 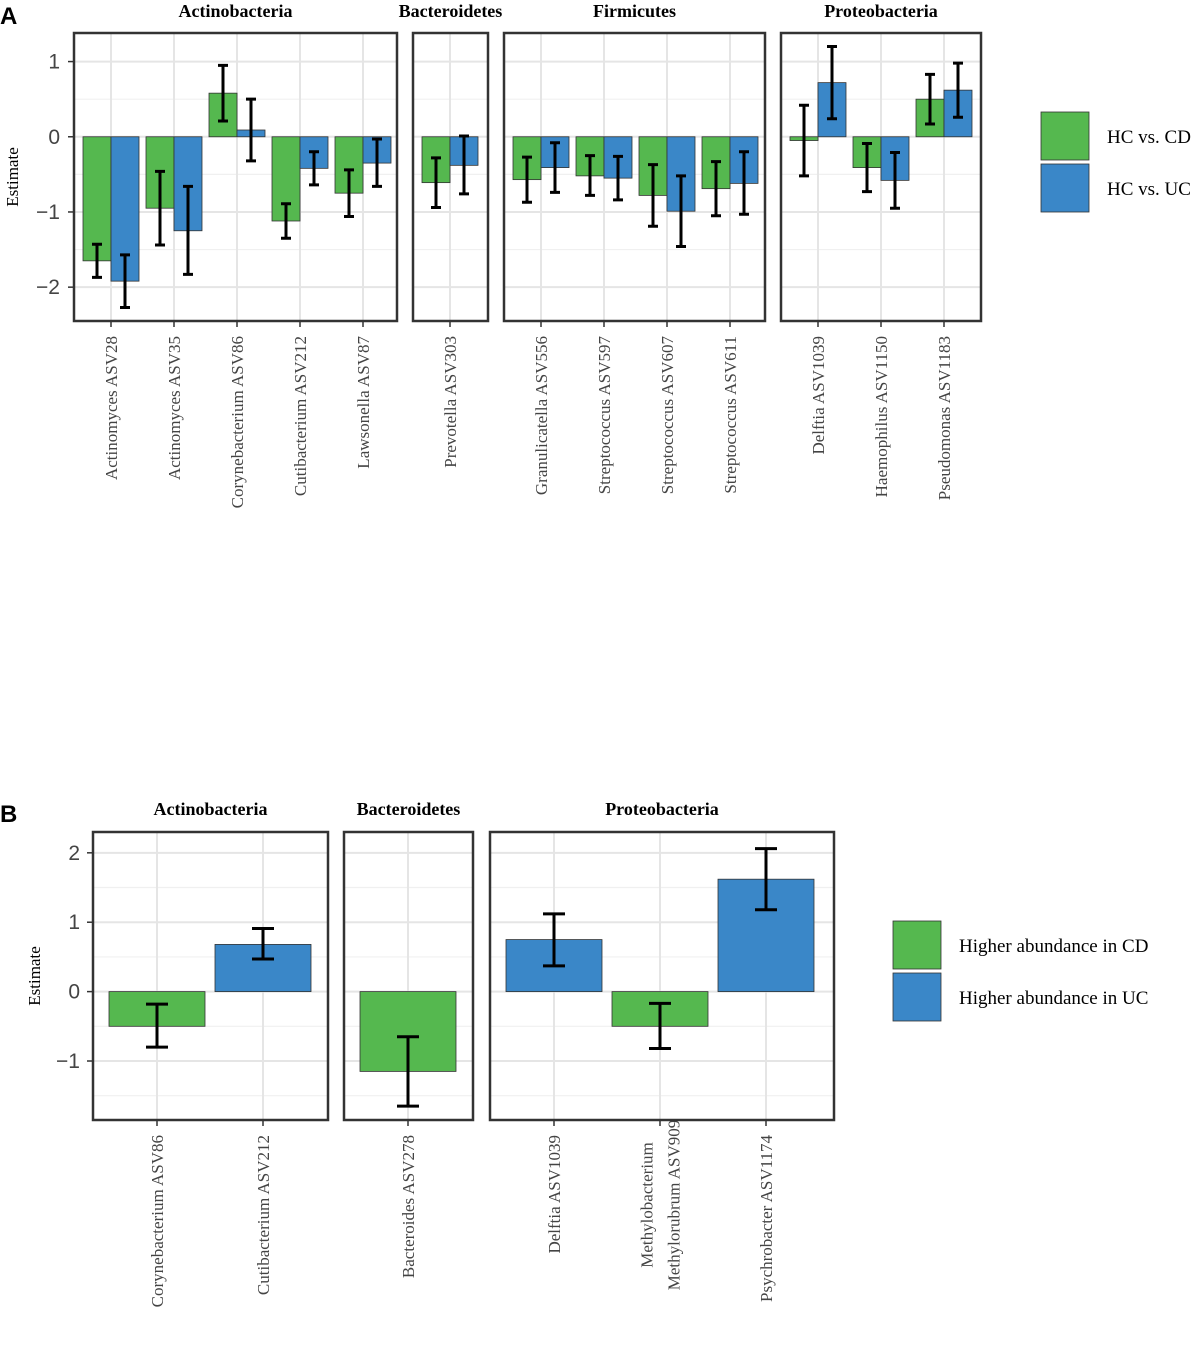 What do you see at coordinates (653, 195) in the screenshot?
I see `error-bar-streptococcus-asv607-hc-vs-cd` at bounding box center [653, 195].